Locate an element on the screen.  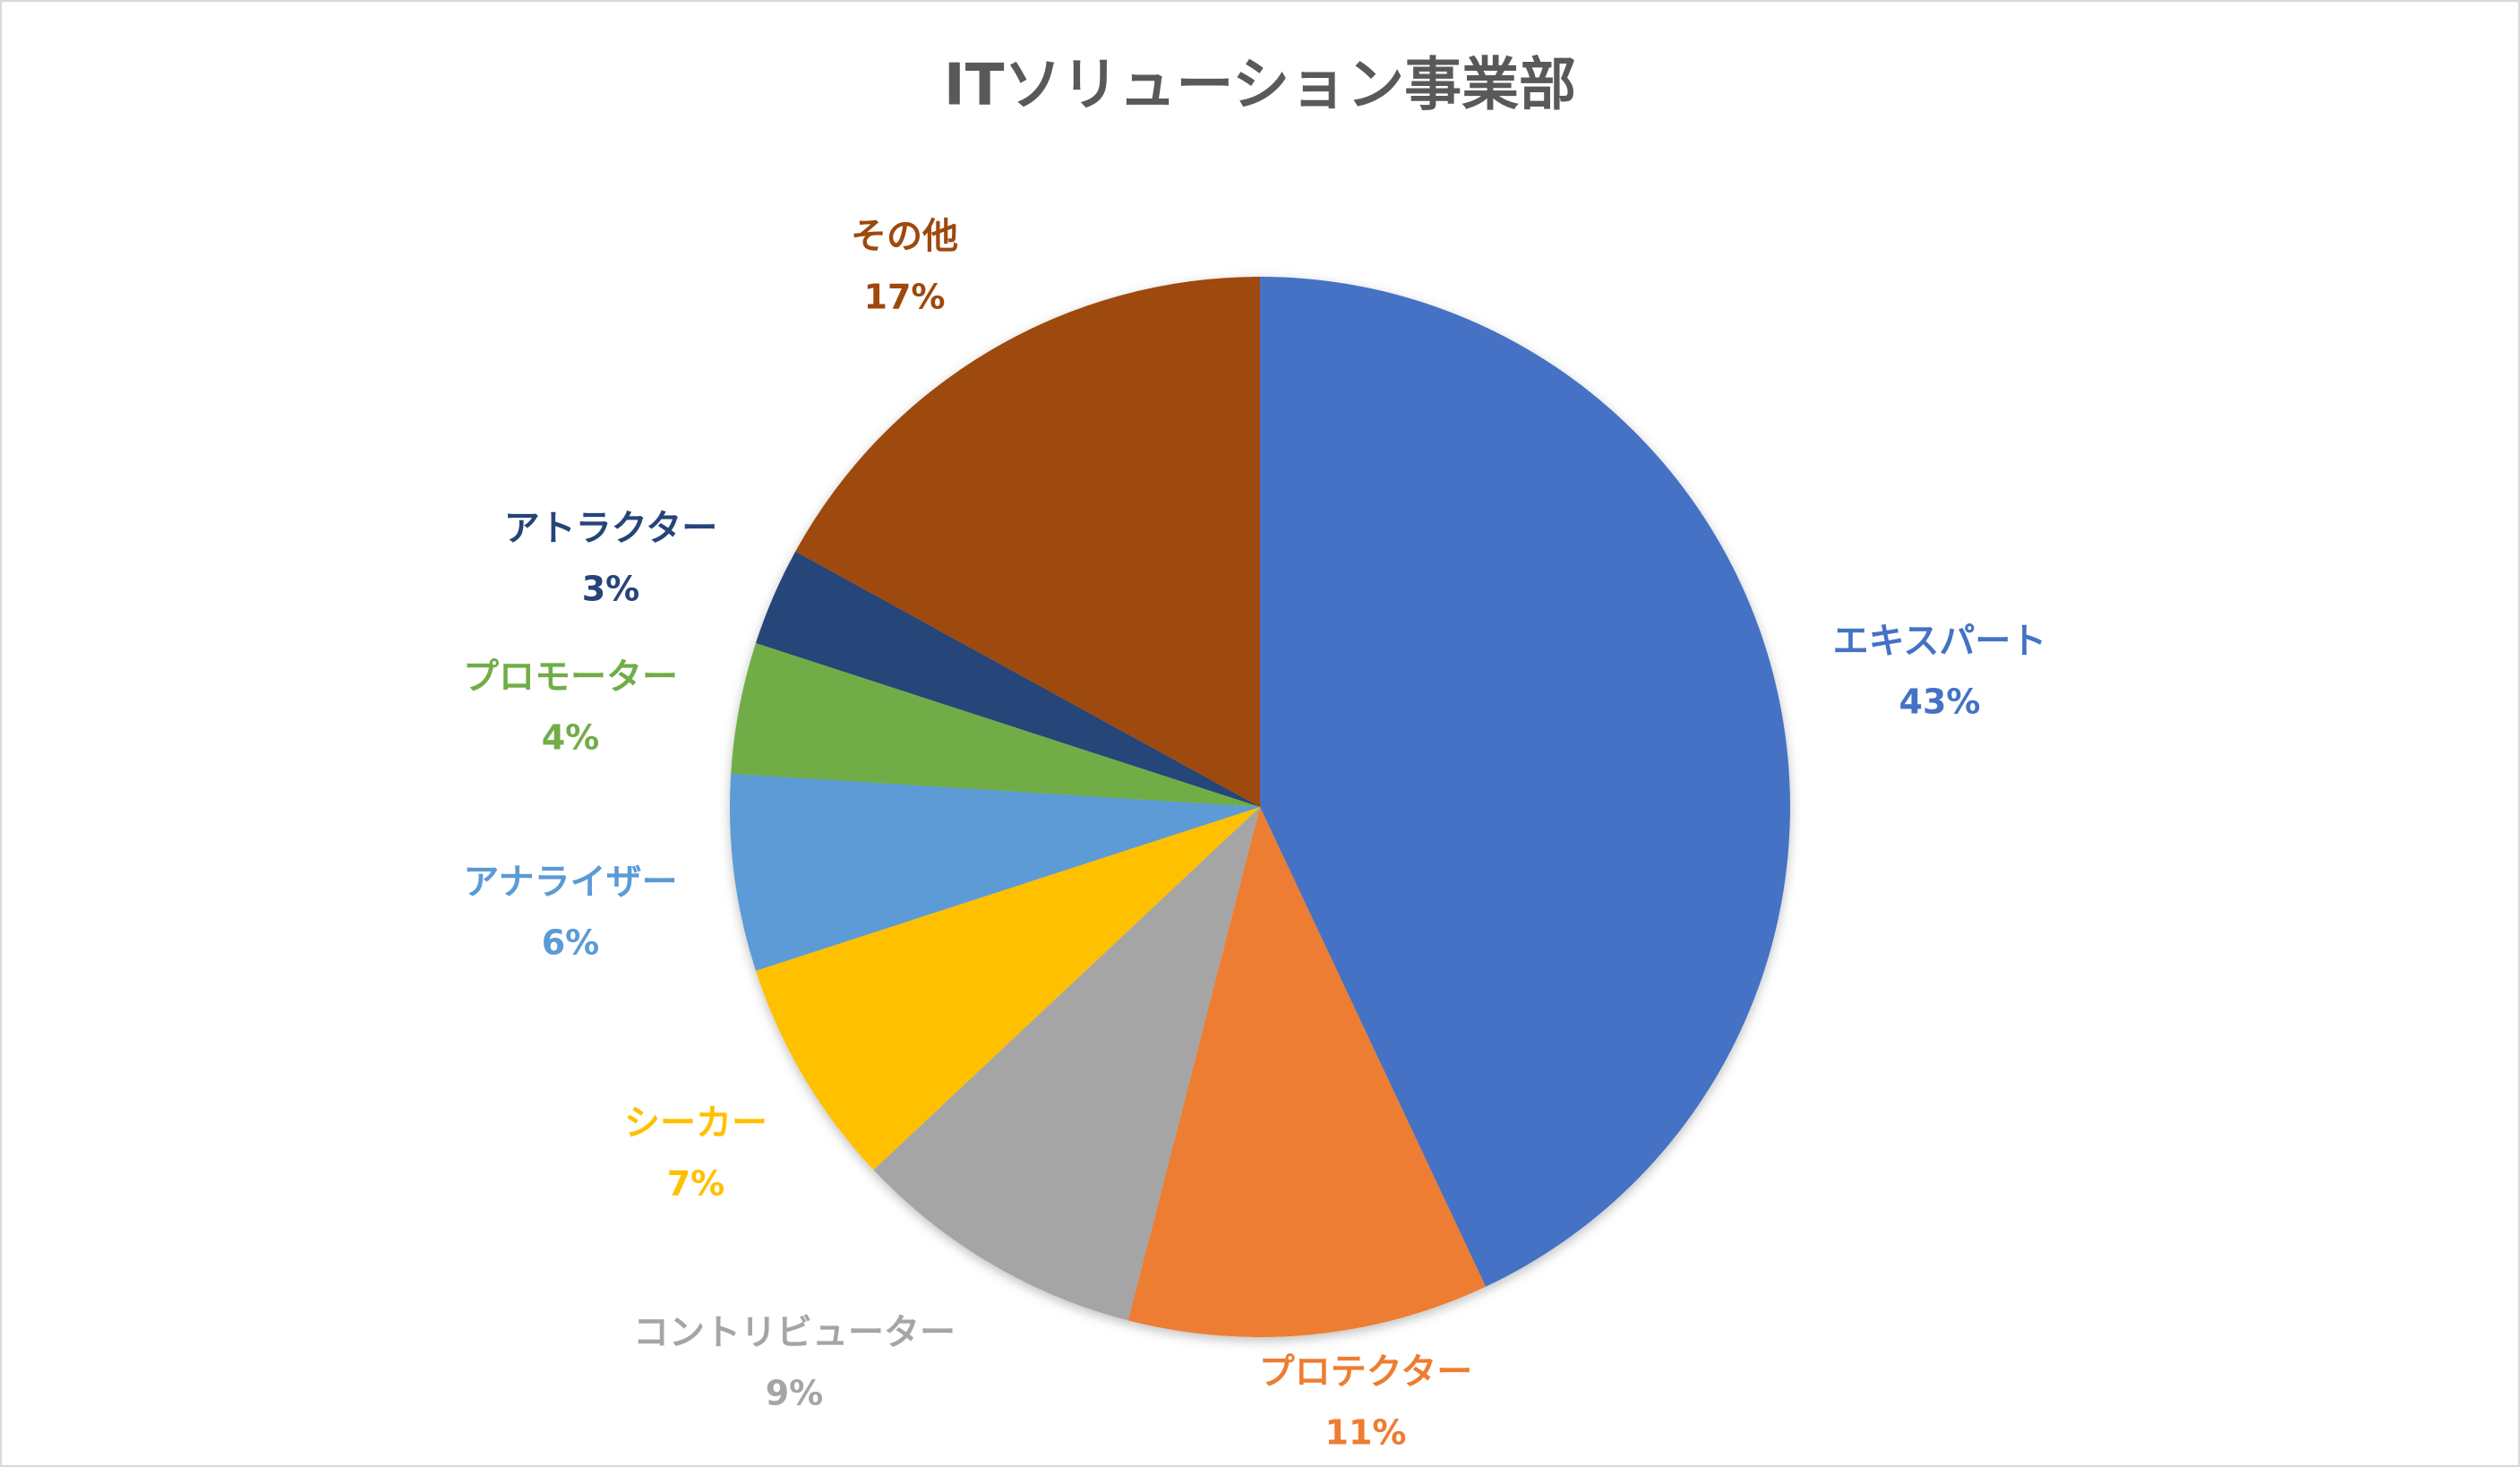
slice-category-label: プロテクター is located at coordinates (1365, 1372).